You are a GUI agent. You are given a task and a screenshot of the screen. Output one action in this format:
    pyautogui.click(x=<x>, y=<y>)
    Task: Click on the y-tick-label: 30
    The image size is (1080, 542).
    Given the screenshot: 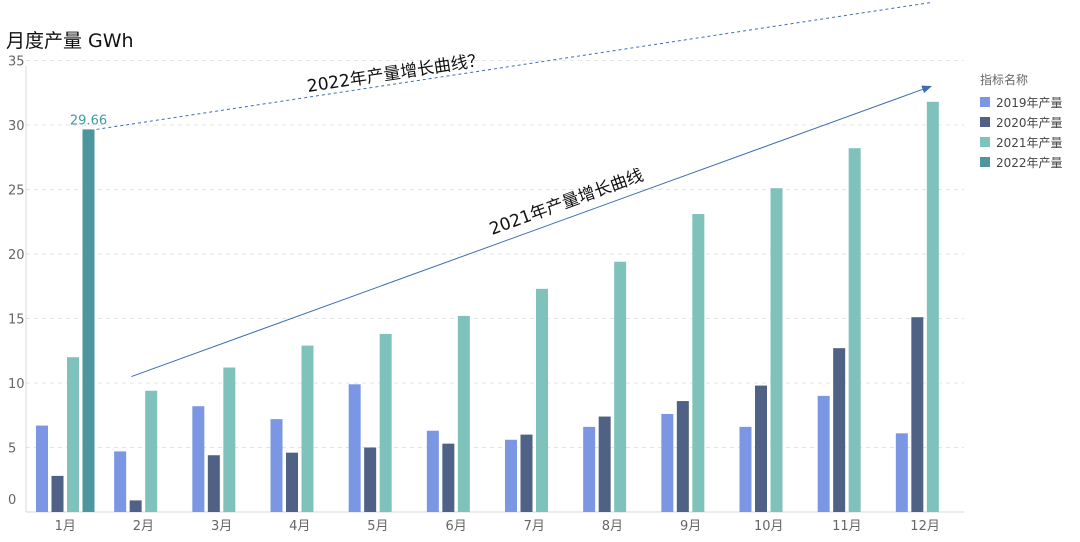 What is the action you would take?
    pyautogui.click(x=16, y=126)
    